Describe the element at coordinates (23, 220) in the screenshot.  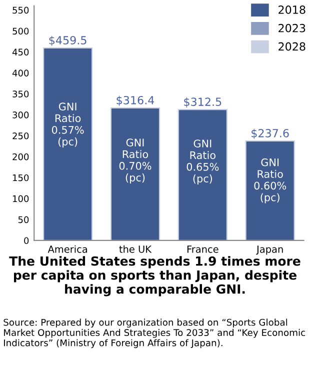
I see `y-tick-label: 50` at that location.